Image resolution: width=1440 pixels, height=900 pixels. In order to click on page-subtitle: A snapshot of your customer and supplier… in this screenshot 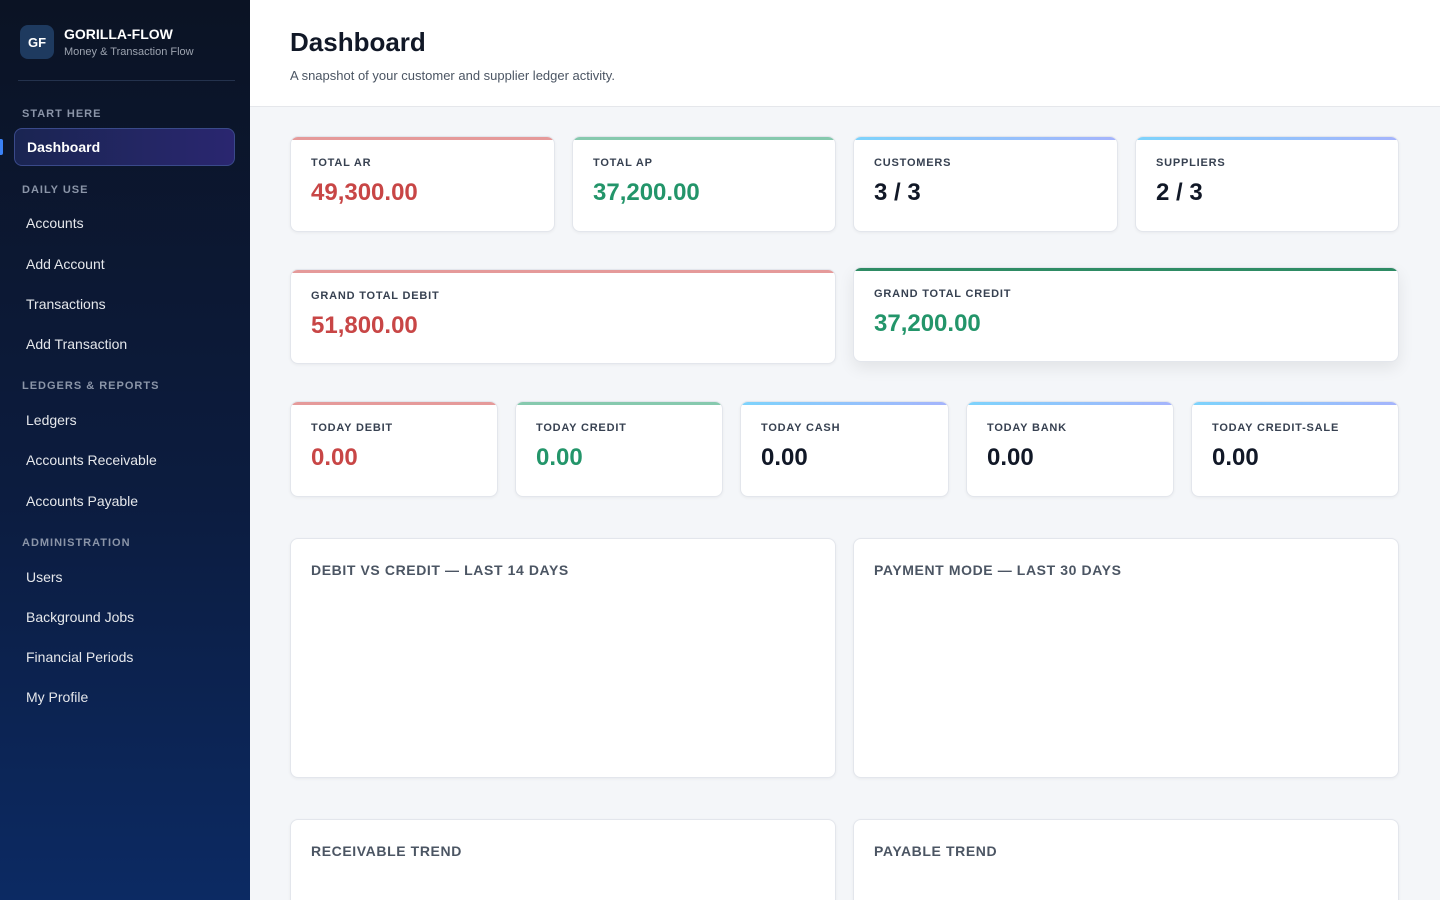, I will do `click(452, 75)`.